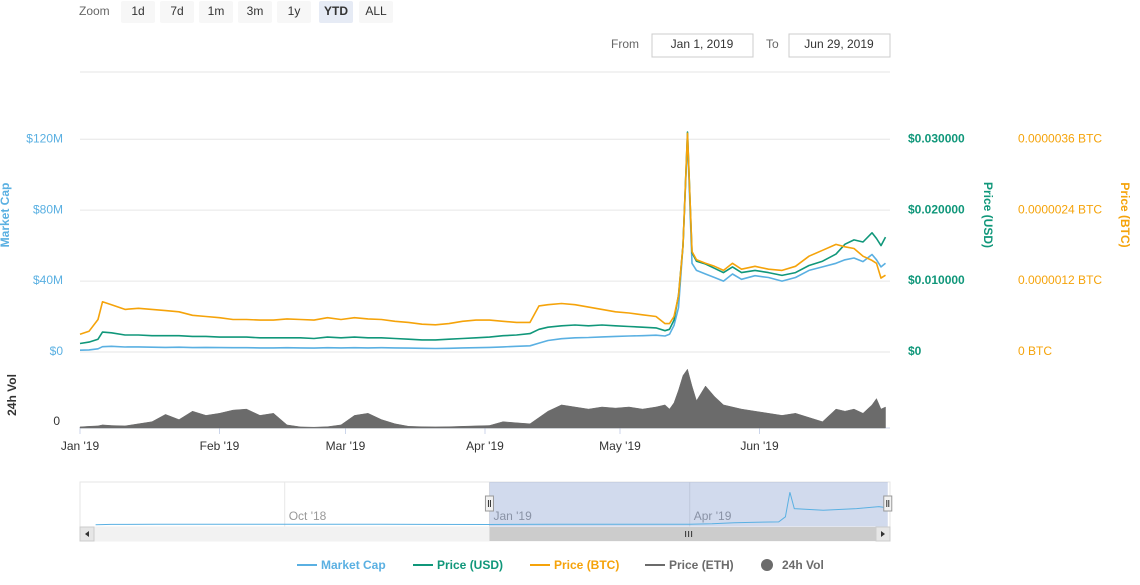  Describe the element at coordinates (767, 565) in the screenshot. I see `legend-symbol` at that location.